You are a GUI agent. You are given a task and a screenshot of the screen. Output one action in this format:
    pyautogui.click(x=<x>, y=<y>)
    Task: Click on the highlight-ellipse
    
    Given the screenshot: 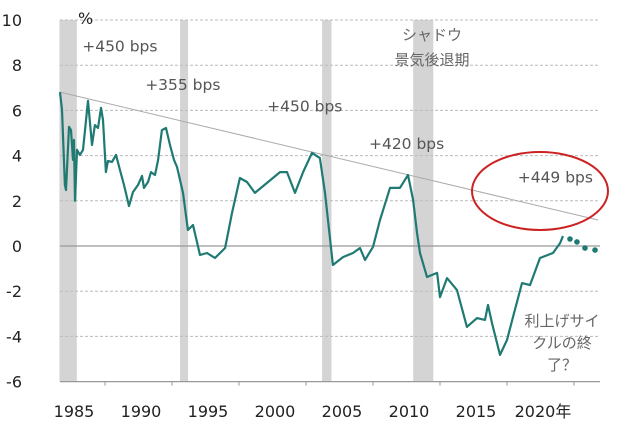 What is the action you would take?
    pyautogui.click(x=540, y=191)
    